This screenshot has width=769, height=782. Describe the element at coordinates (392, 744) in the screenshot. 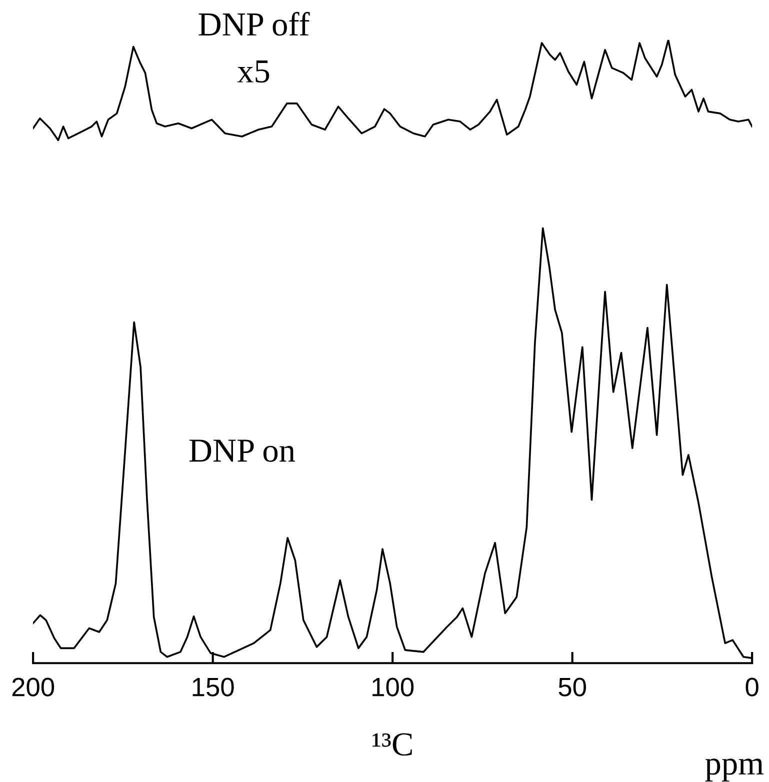

I see `x-axis-title: ¹³C` at that location.